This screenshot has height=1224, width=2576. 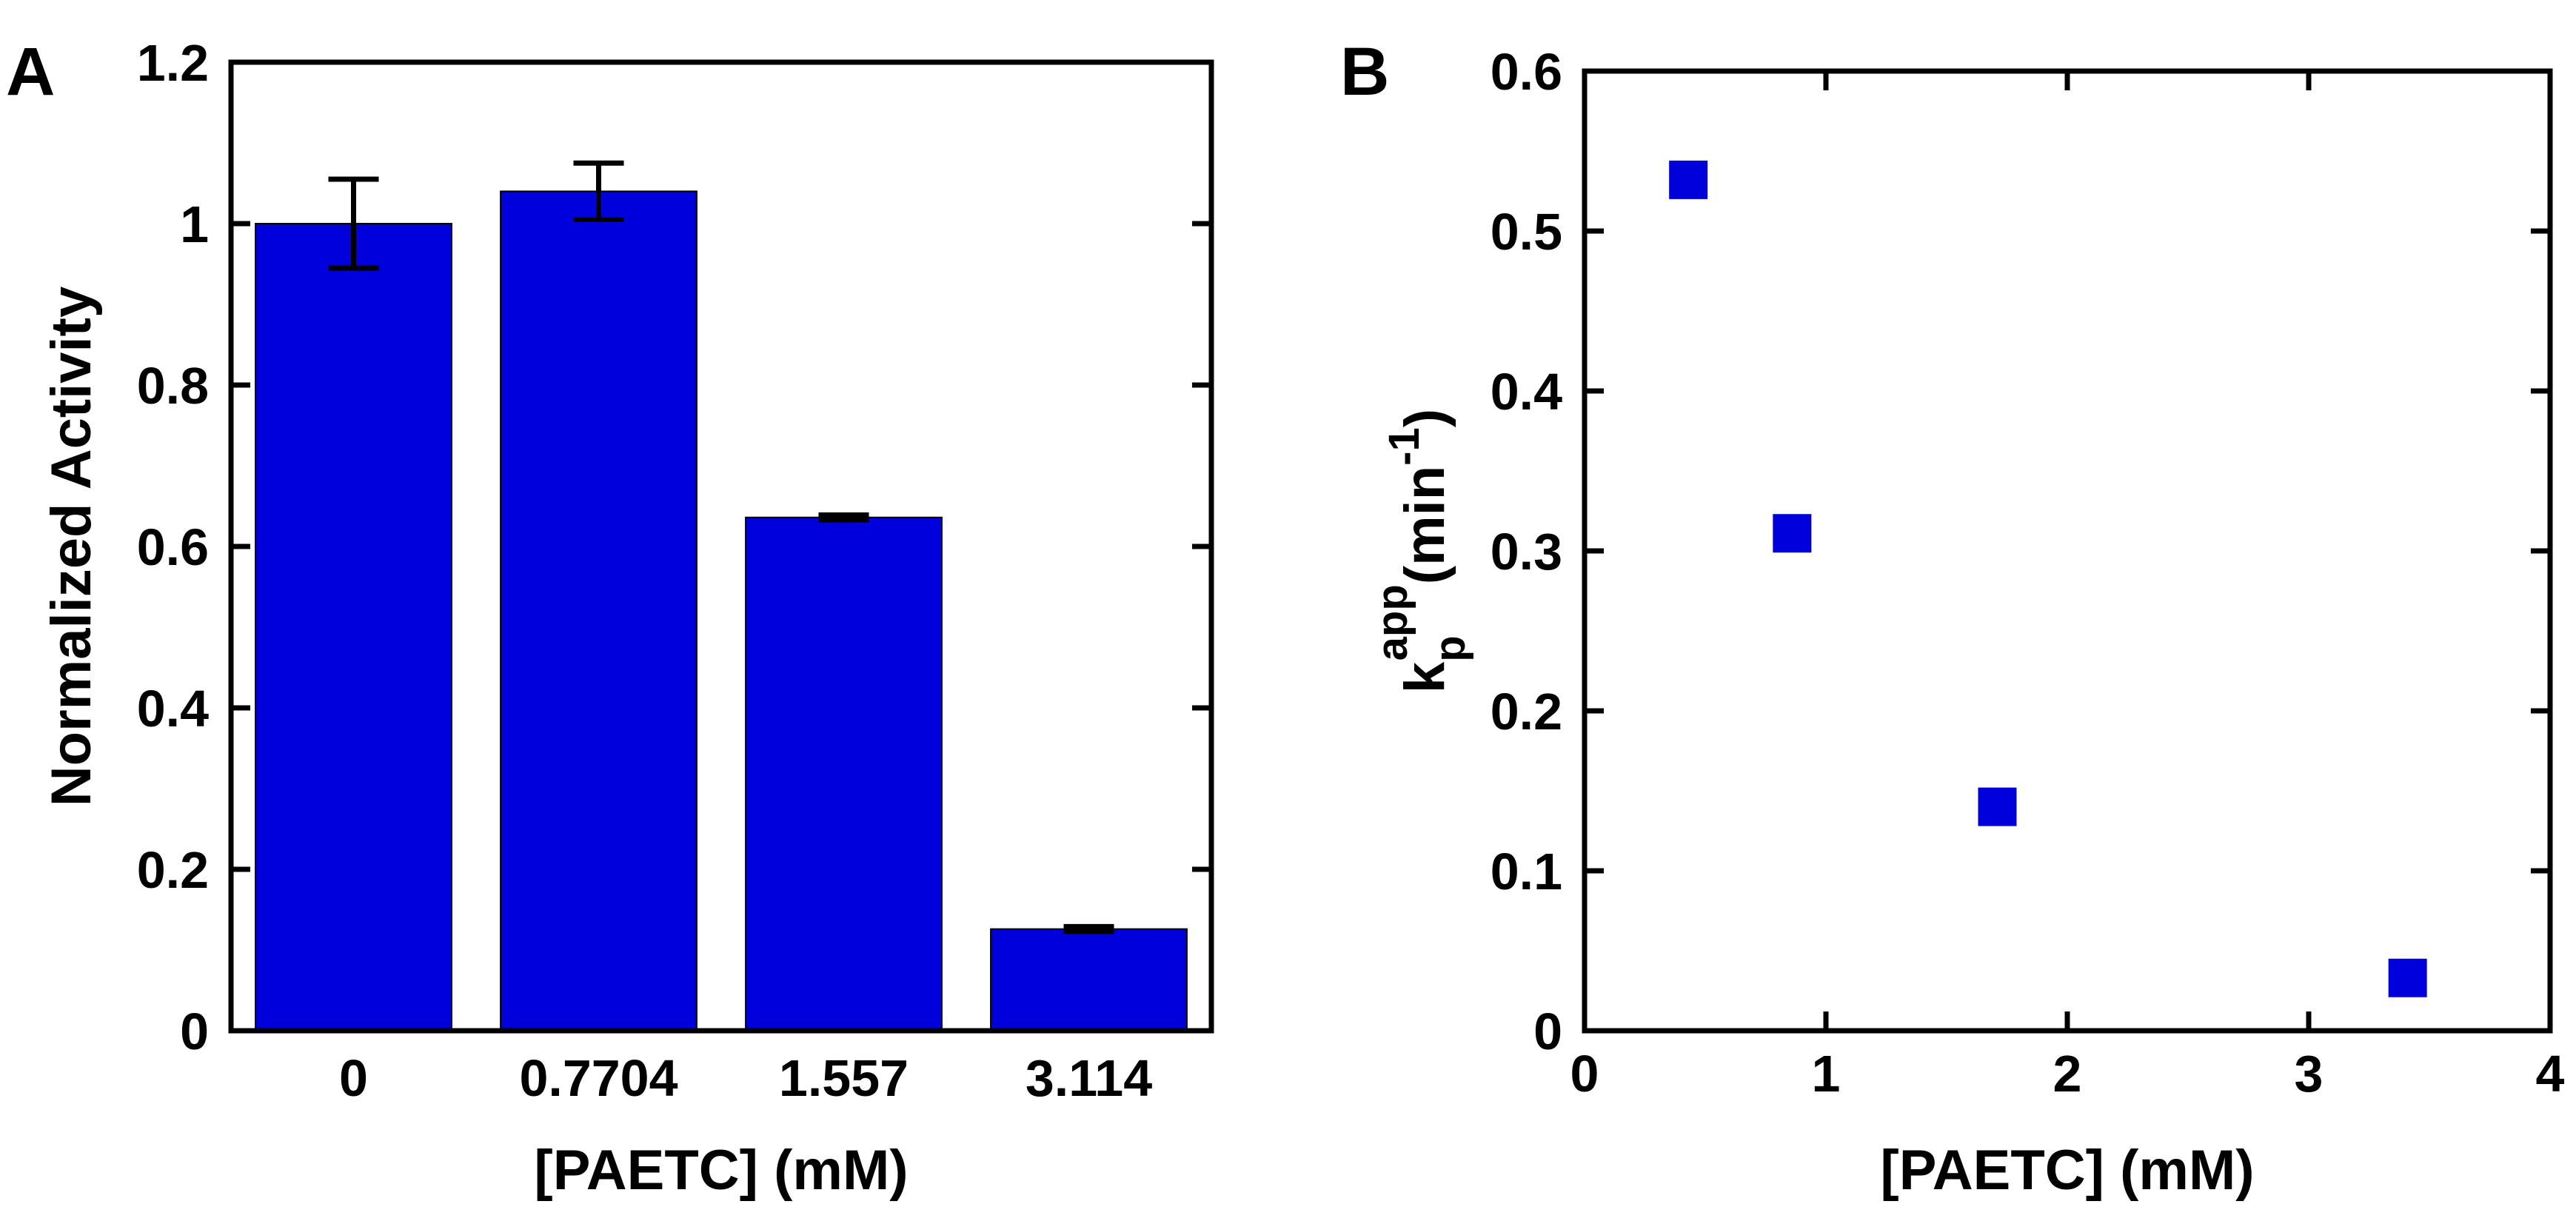 I want to click on y-tick-label: 0.8, so click(x=173, y=386).